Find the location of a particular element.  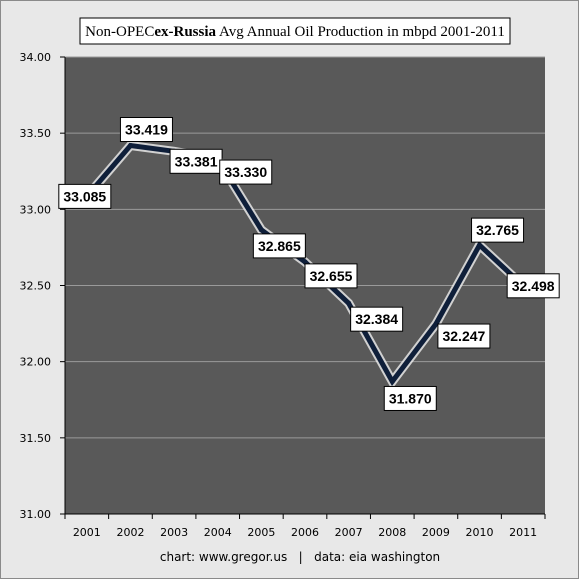

data-label-box-2009 is located at coordinates (464, 336).